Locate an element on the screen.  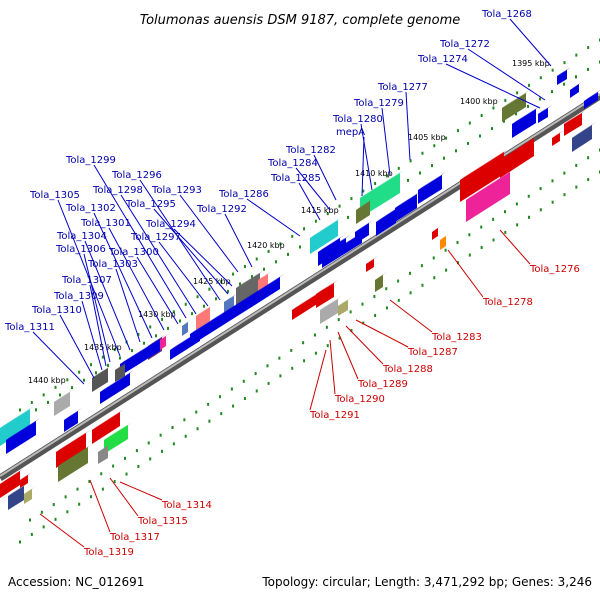
gene-label: Tola_1317 is located at coordinates (134, 537).